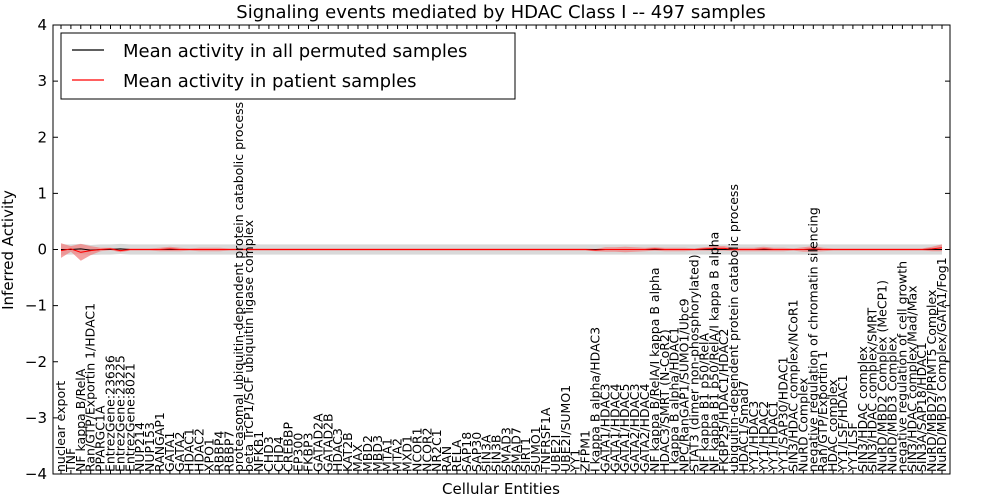  What do you see at coordinates (822, 411) in the screenshot?
I see `x-tick-label: Ran/GTP/Exportin 1` at bounding box center [822, 411].